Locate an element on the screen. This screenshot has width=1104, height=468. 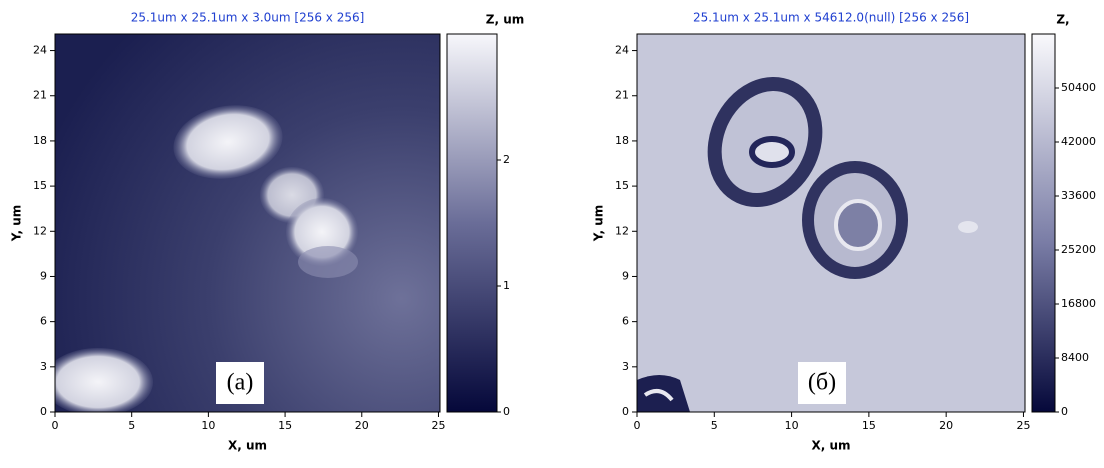
colorbar-tick-label: 16800 is located at coordinates (1078, 303).